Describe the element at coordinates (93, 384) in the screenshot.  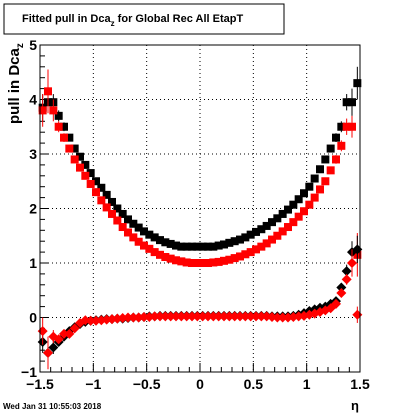
I see `x-tick-label: −1` at that location.